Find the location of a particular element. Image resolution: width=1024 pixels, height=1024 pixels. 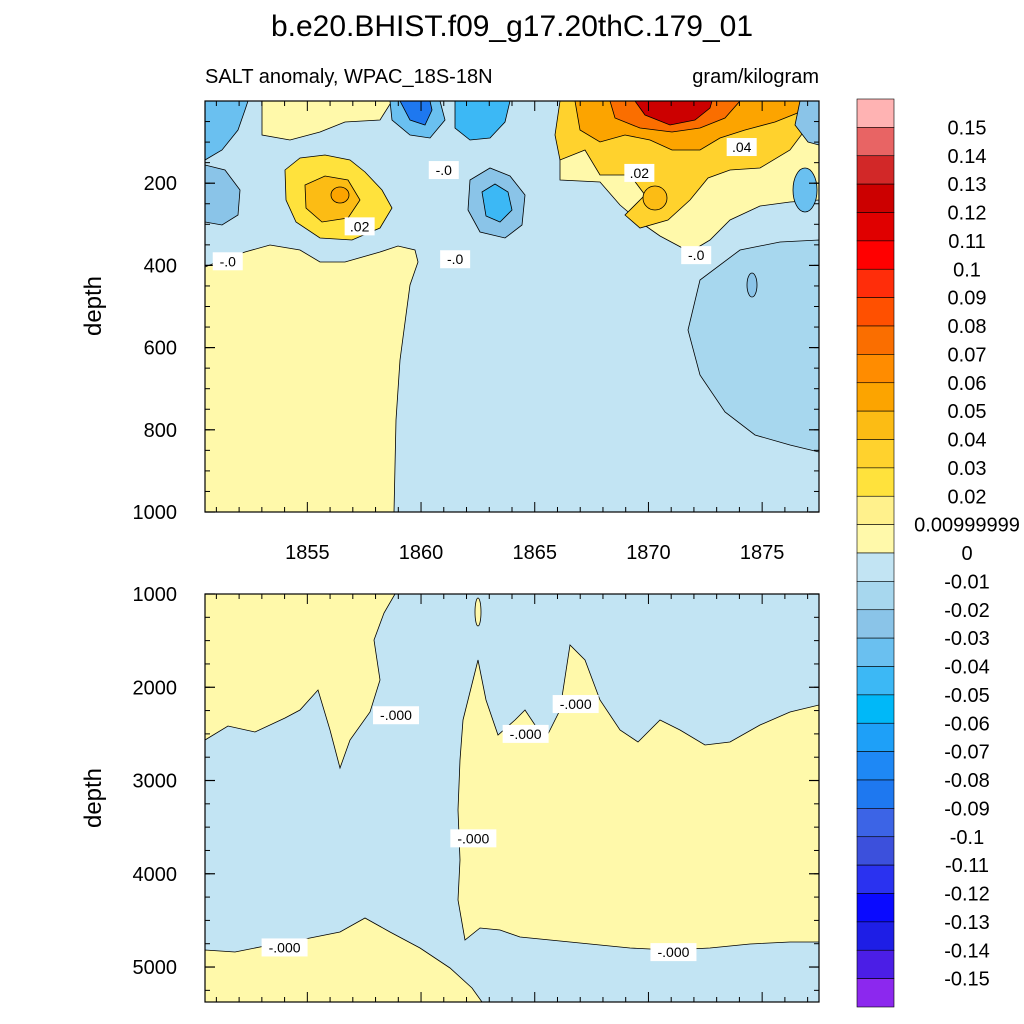

upper-contour-label: .02 is located at coordinates (359, 226).